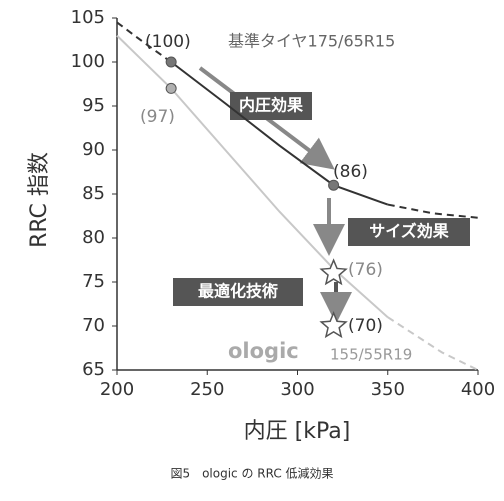  What do you see at coordinates (93, 105) in the screenshot?
I see `y-tick-label: 95` at bounding box center [93, 105].